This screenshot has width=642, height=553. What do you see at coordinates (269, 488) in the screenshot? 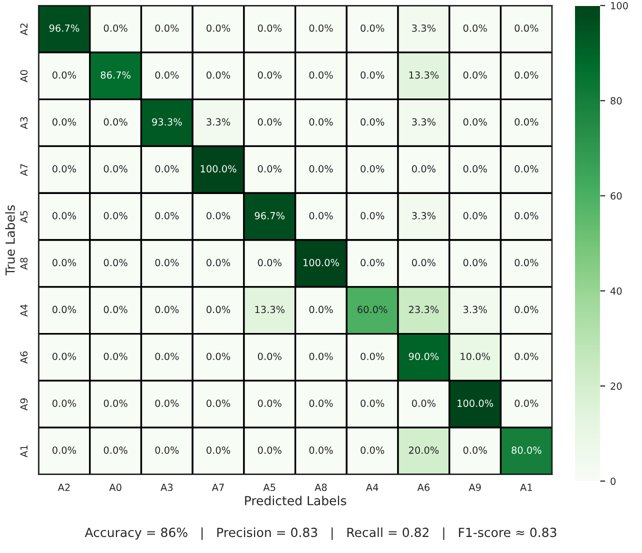
I see `x-tick-label: A5` at bounding box center [269, 488].